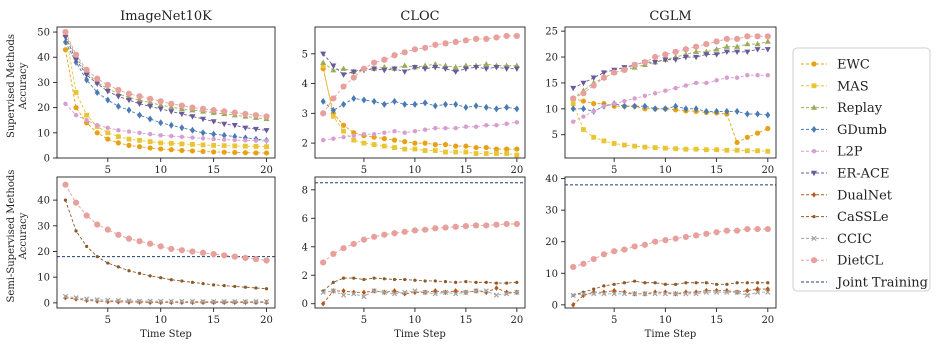 The width and height of the screenshot is (936, 347). Describe the element at coordinates (865, 195) in the screenshot. I see `legend-label: DualNet` at that location.